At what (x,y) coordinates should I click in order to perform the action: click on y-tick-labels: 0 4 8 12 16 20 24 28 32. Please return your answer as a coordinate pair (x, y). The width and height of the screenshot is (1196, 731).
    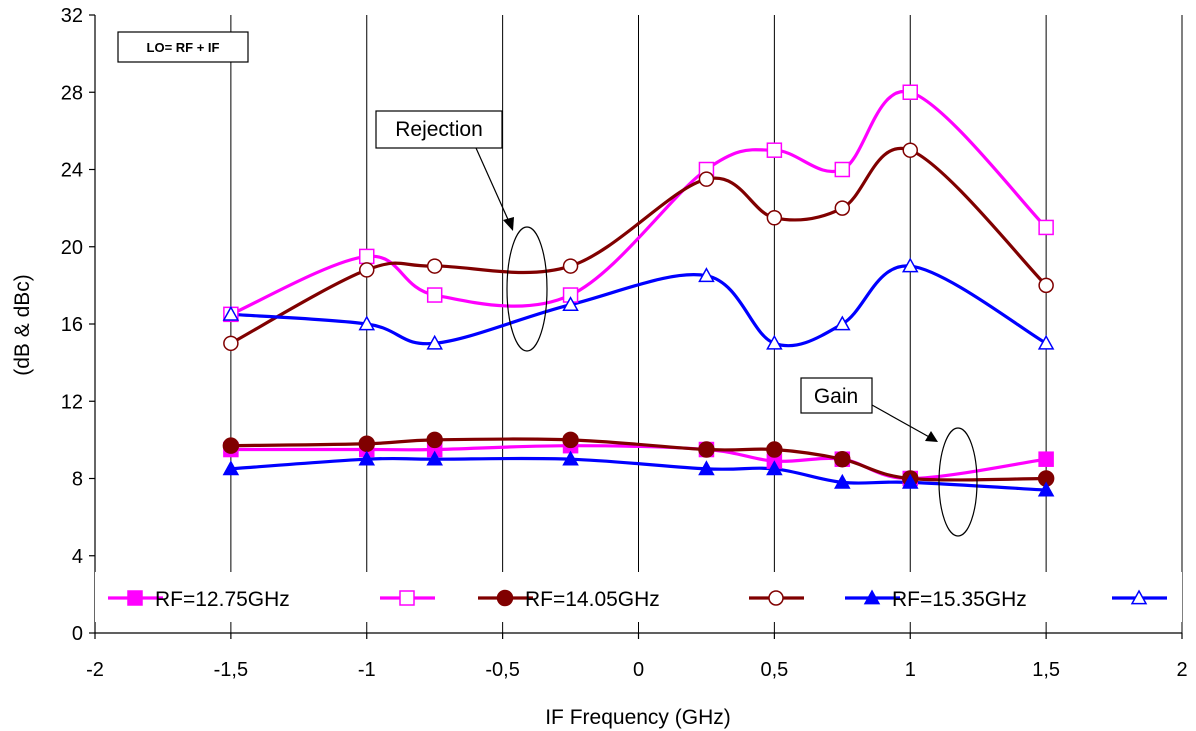
    Looking at the image, I should click on (78, 325).